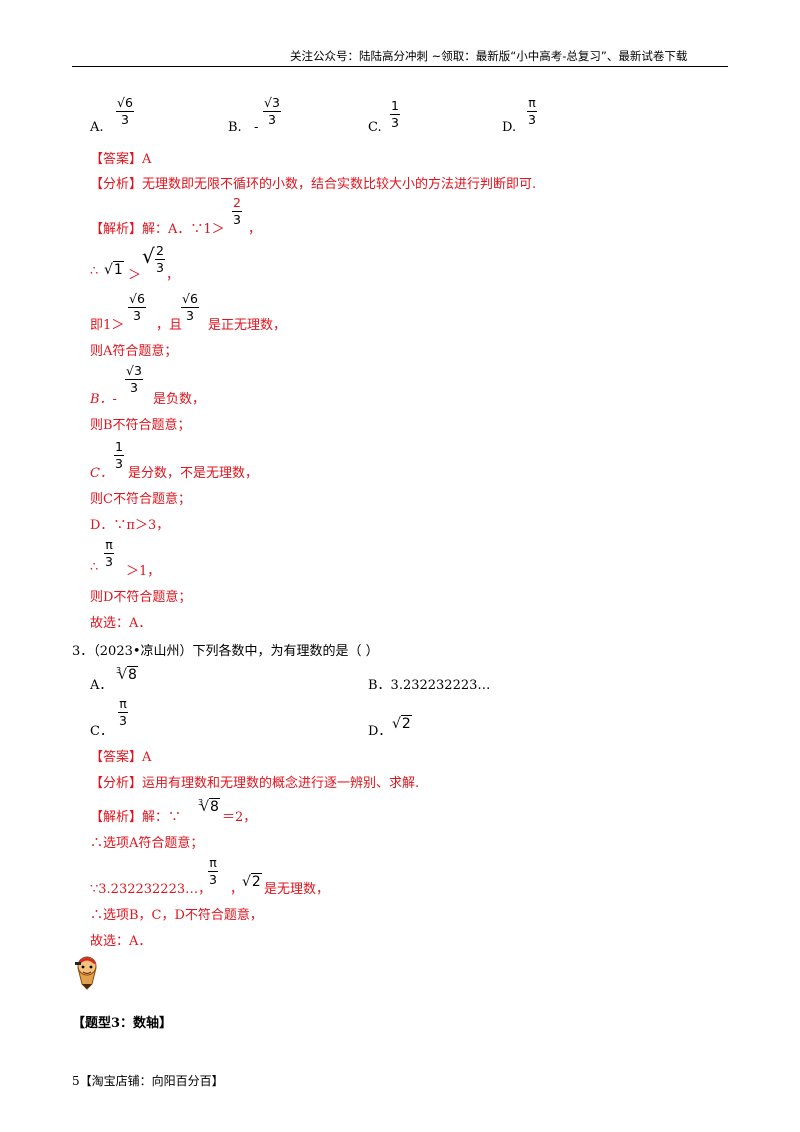  What do you see at coordinates (209, 806) in the screenshot?
I see `q3-sol-line1-cuberoot: 3√8` at bounding box center [209, 806].